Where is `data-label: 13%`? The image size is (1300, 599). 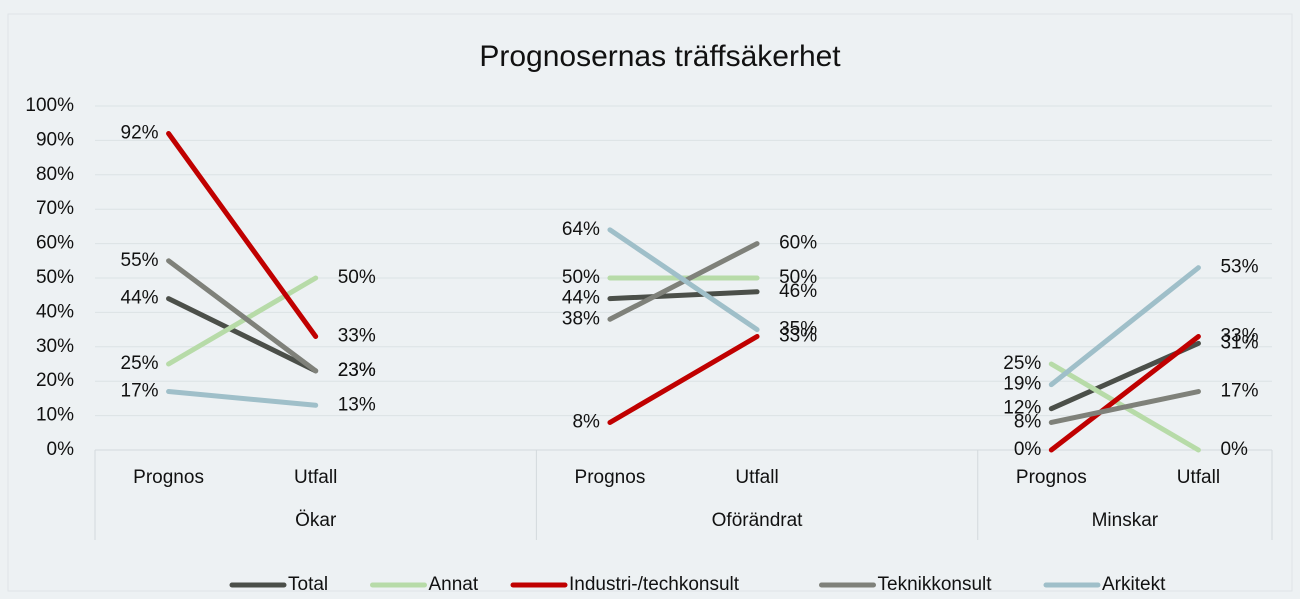 data-label: 13% is located at coordinates (357, 404).